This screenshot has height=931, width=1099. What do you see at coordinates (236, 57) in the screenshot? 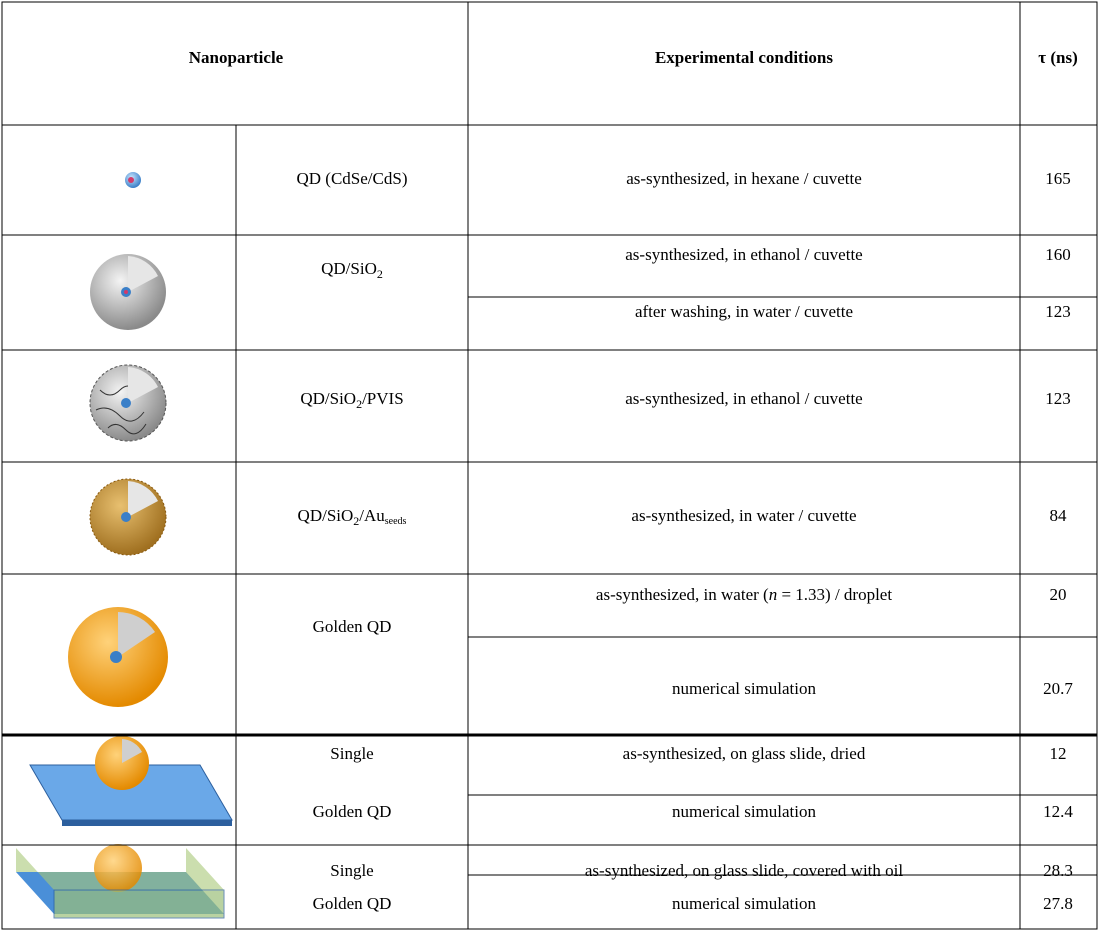
I see `header-nanoparticle: Nanoparticle` at bounding box center [236, 57].